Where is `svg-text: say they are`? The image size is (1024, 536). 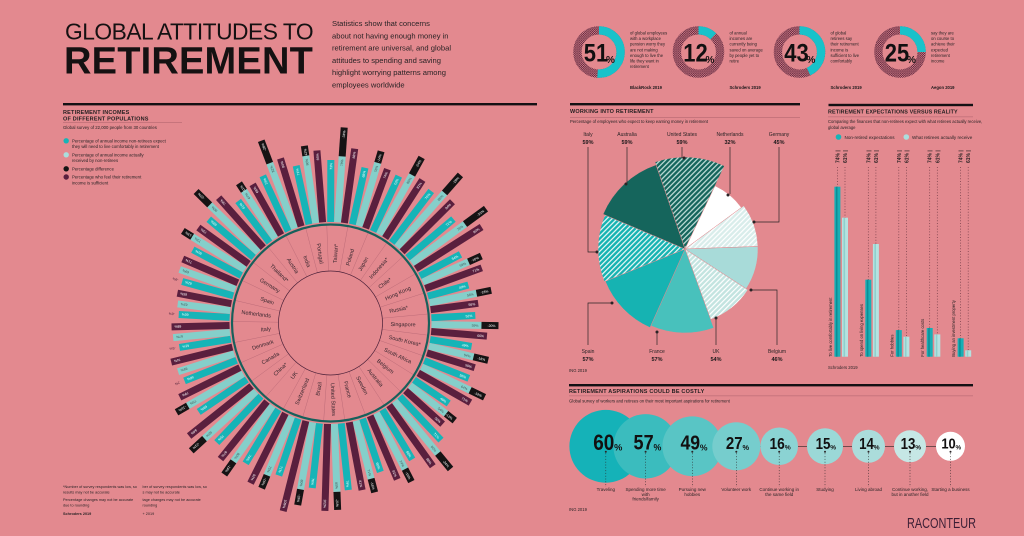
svg-text: say they are is located at coordinates (942, 33).